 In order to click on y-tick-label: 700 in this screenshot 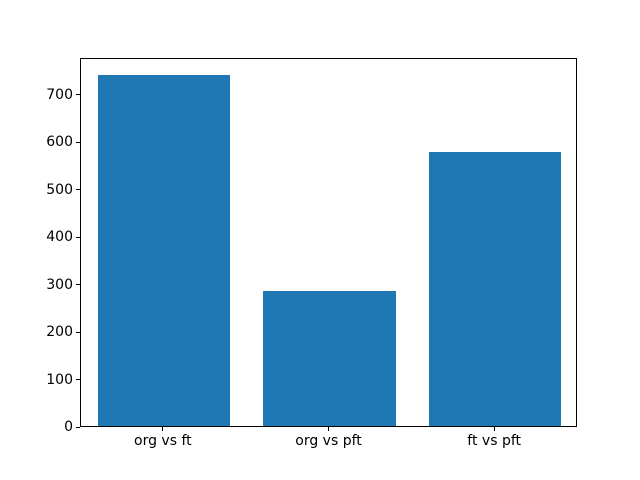, I will do `click(59, 94)`.